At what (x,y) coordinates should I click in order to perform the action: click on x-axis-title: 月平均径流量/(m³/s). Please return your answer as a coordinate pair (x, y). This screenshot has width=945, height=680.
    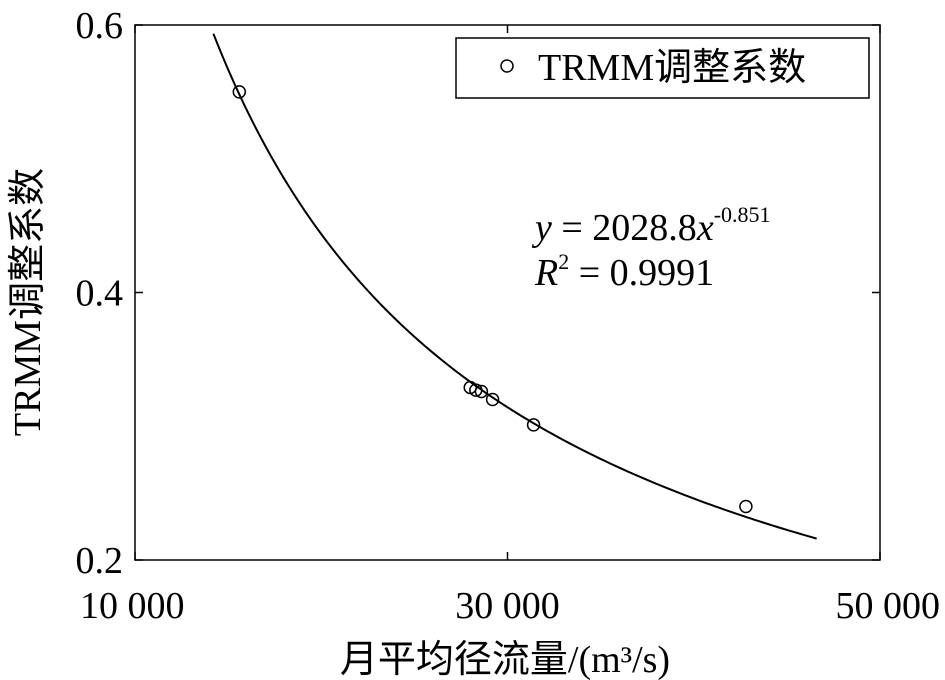
    Looking at the image, I should click on (505, 659).